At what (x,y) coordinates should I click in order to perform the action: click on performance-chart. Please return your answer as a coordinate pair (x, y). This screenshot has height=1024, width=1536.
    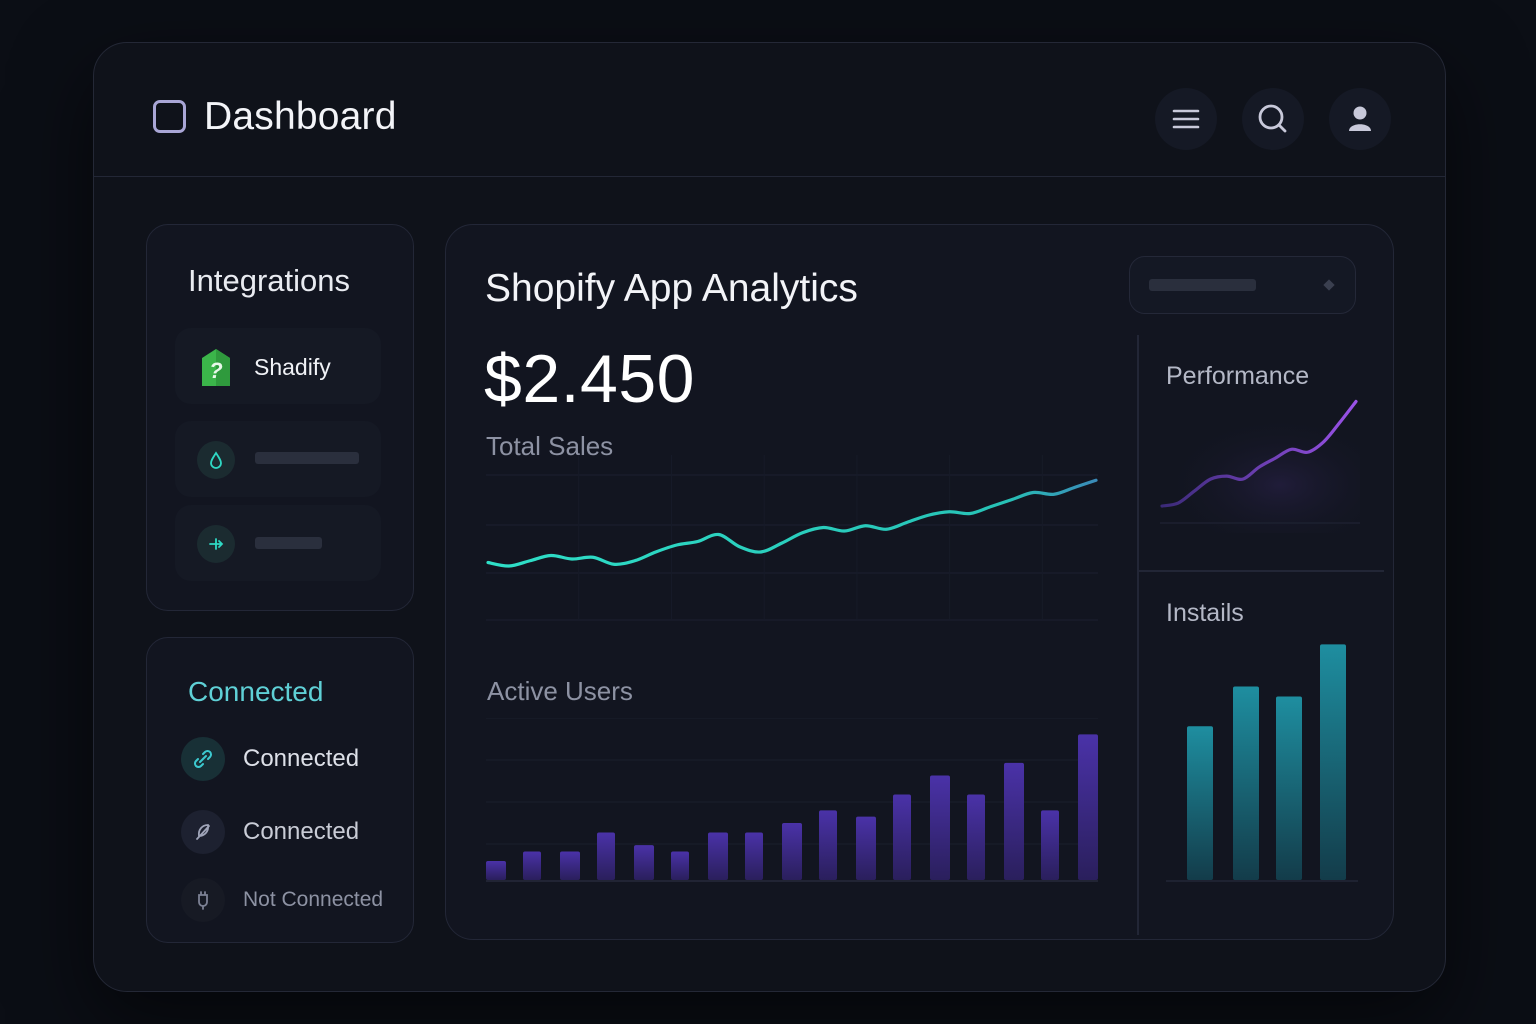
    Looking at the image, I should click on (1260, 466).